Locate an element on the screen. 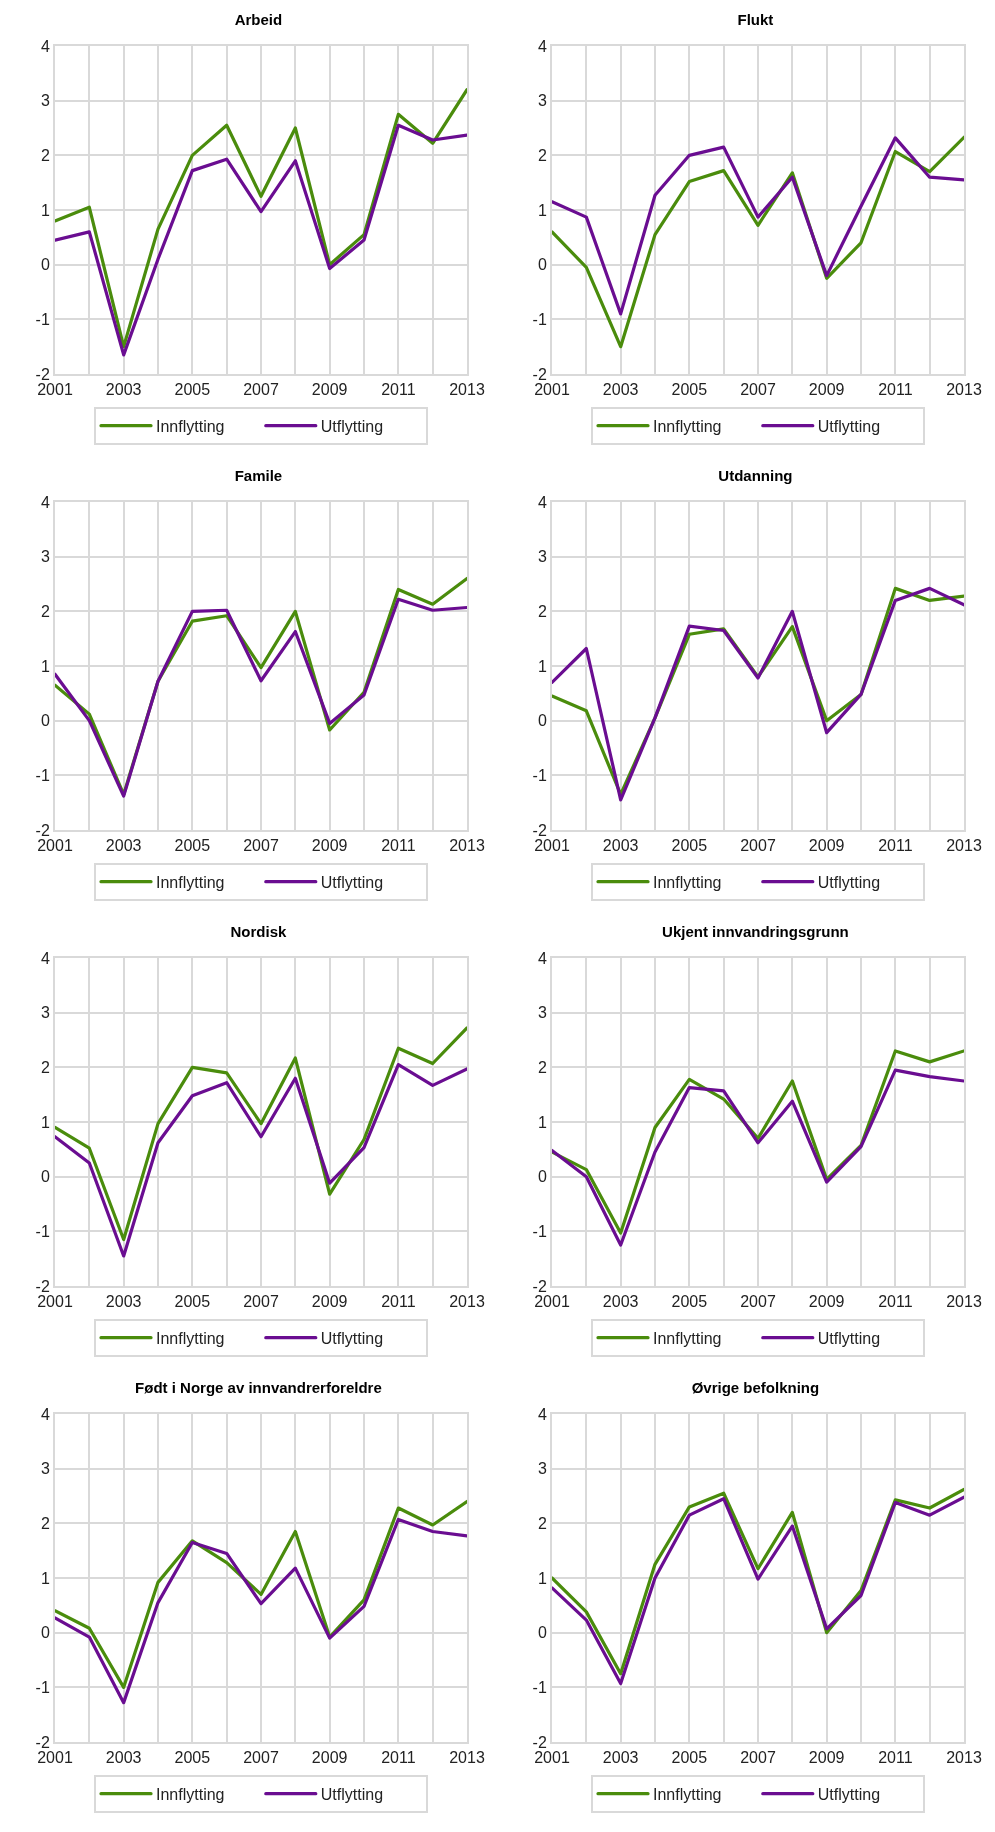 This screenshot has width=995, height=1832. chart-title: Famile is located at coordinates (258, 476).